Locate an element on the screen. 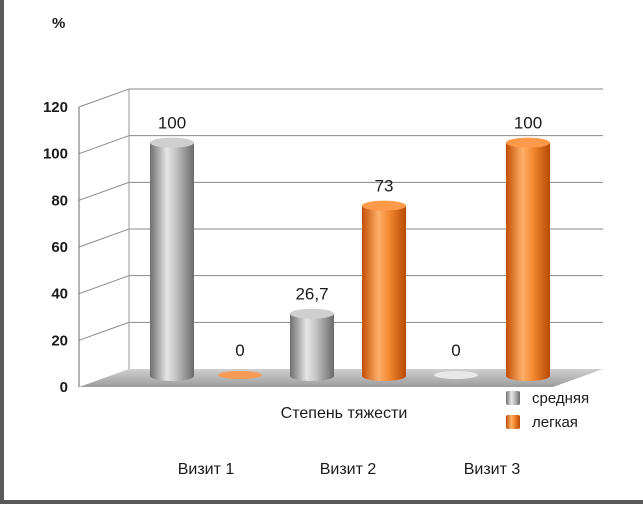 This screenshot has height=509, width=643. frame-bottom-border is located at coordinates (321, 502).